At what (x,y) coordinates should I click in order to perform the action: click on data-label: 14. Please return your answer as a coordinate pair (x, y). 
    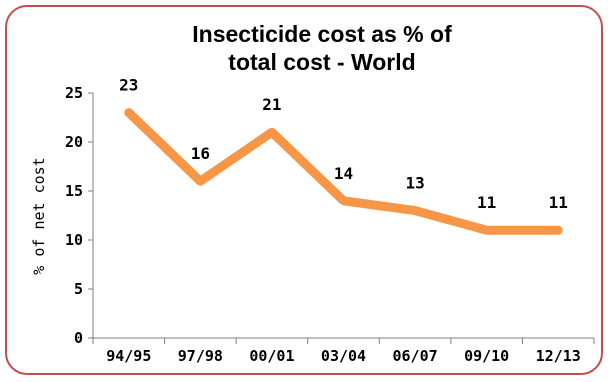
    Looking at the image, I should click on (343, 173).